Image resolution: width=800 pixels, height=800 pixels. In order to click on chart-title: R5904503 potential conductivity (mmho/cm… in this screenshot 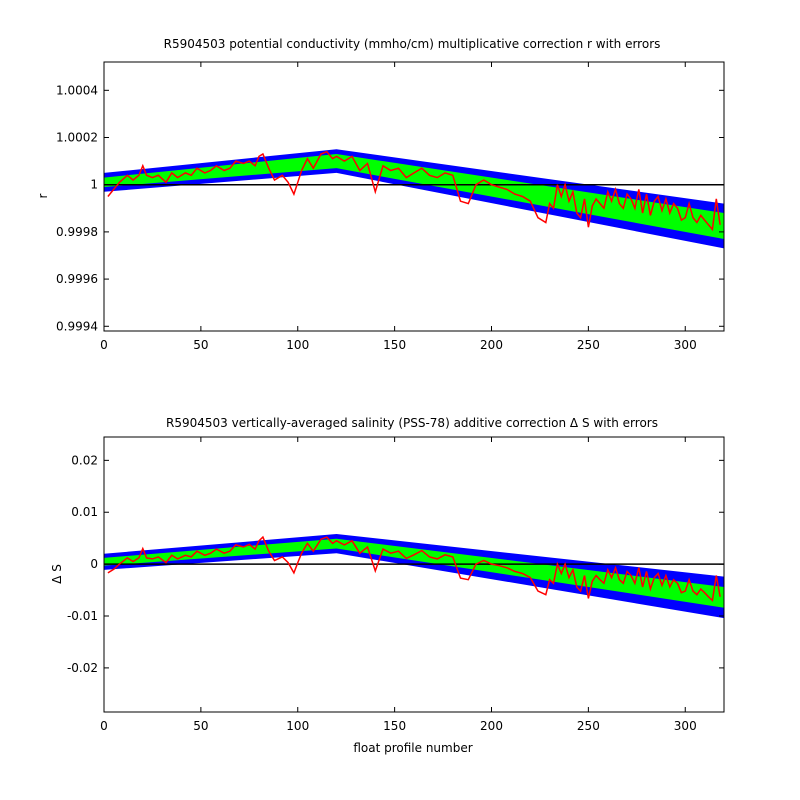, I will do `click(412, 44)`.